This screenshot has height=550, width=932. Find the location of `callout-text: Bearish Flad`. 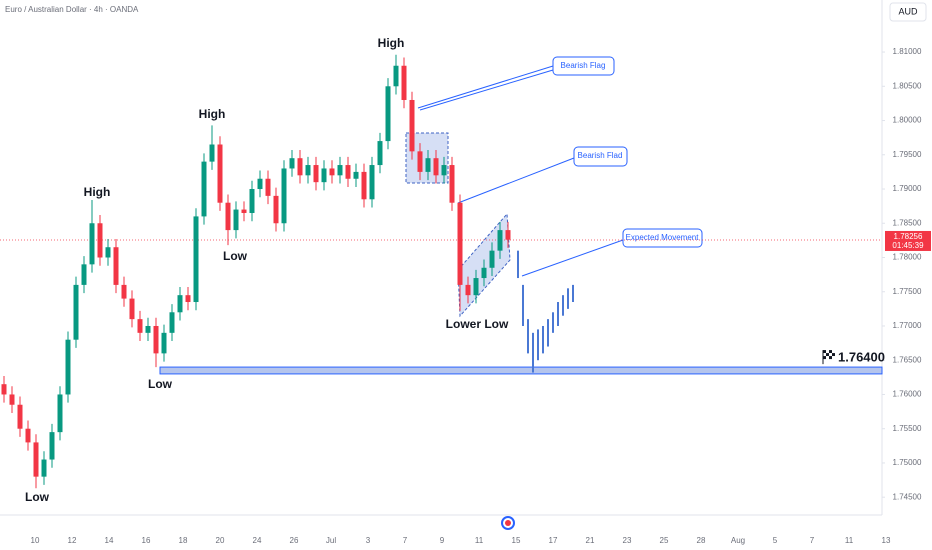

callout-text: Bearish Flad is located at coordinates (600, 155).